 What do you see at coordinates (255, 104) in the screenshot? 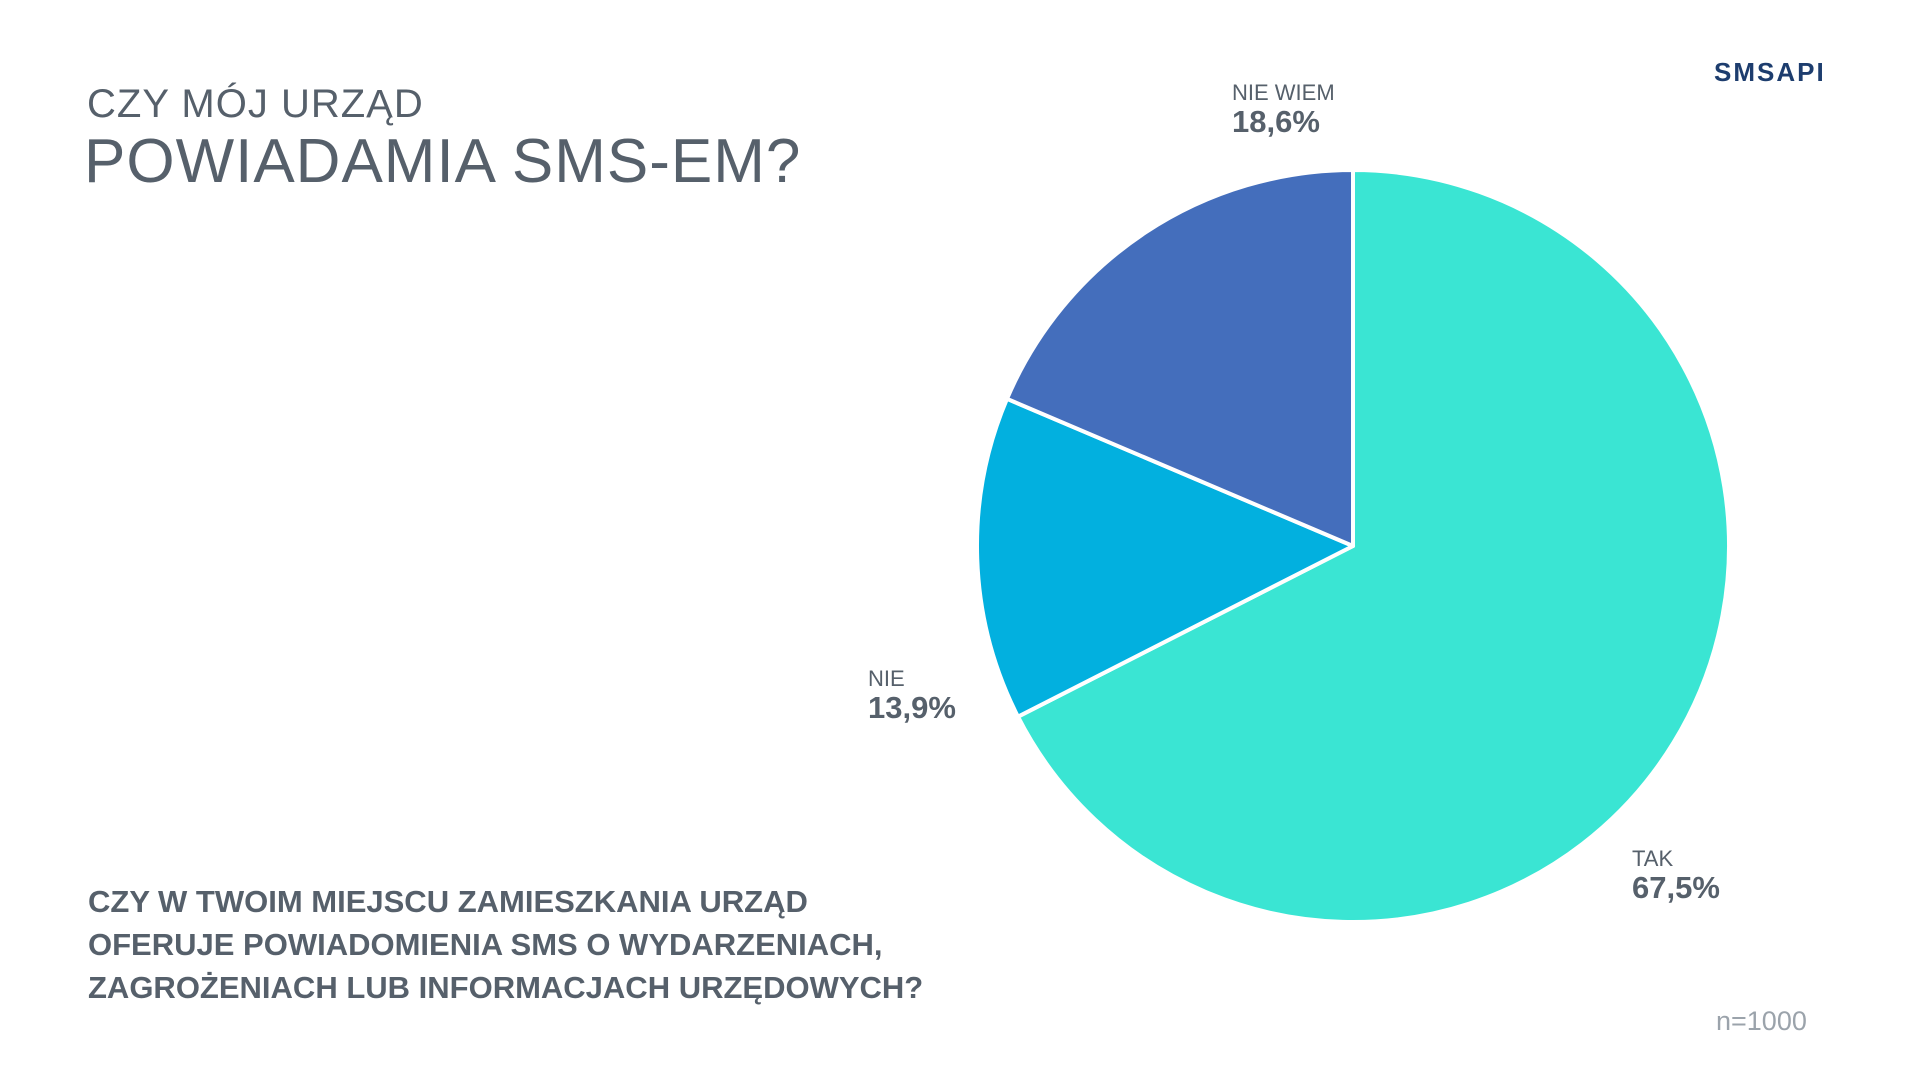
I see `title-line-1: CZY MÓJ URZĄD` at bounding box center [255, 104].